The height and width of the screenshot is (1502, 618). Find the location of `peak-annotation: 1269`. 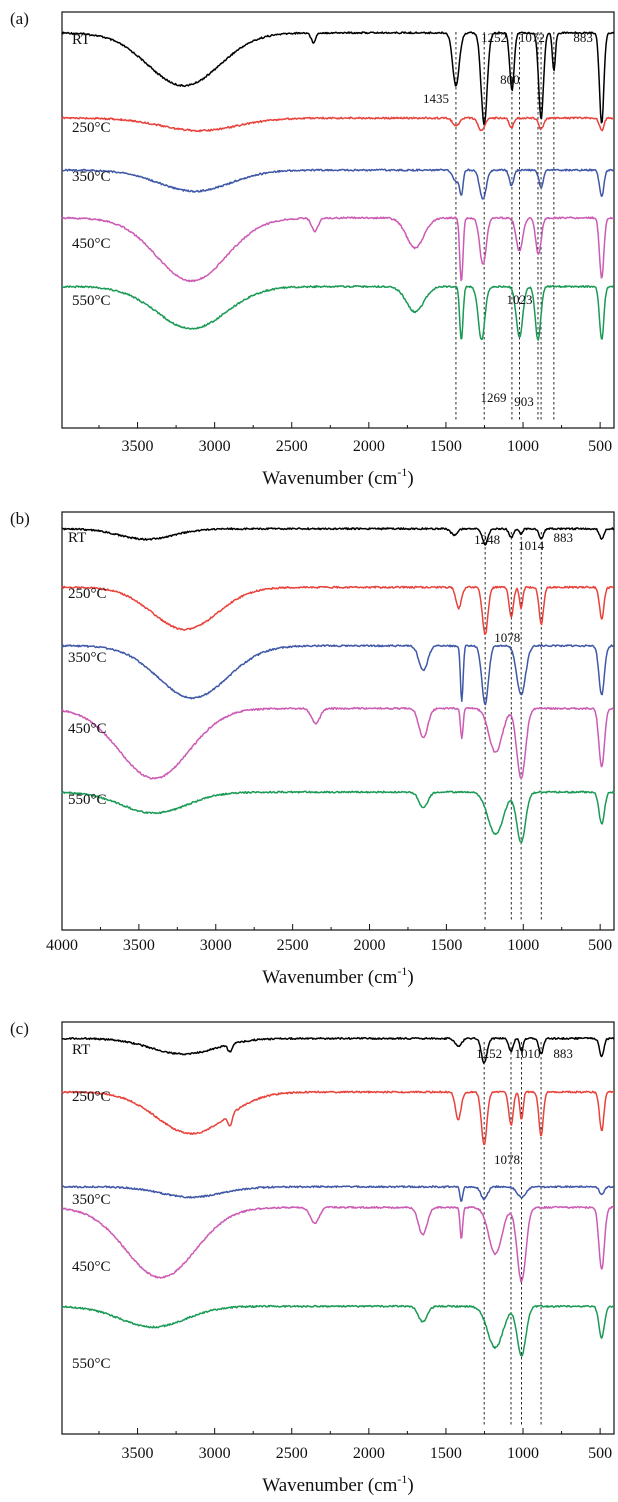

peak-annotation: 1269 is located at coordinates (494, 397).